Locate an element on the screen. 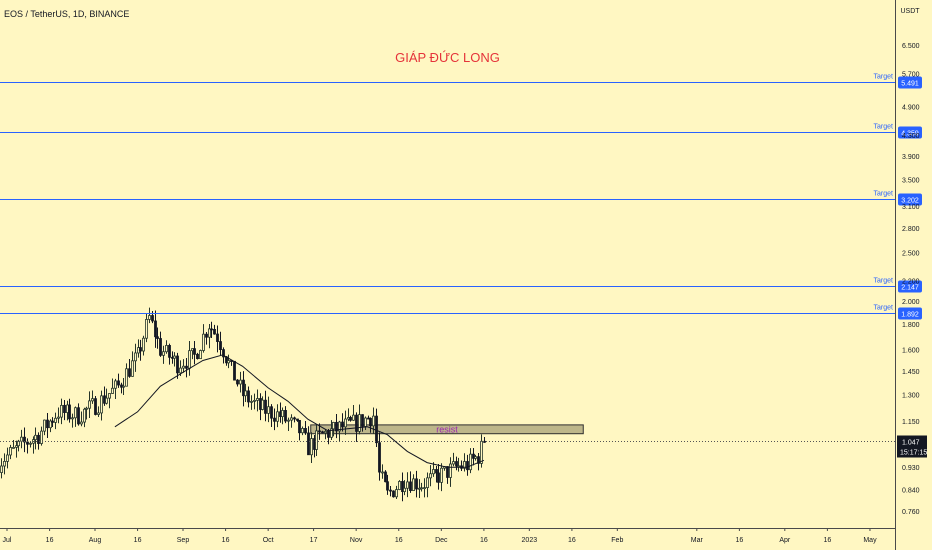 This screenshot has height=550, width=932. time-tick-label: Dec is located at coordinates (441, 540).